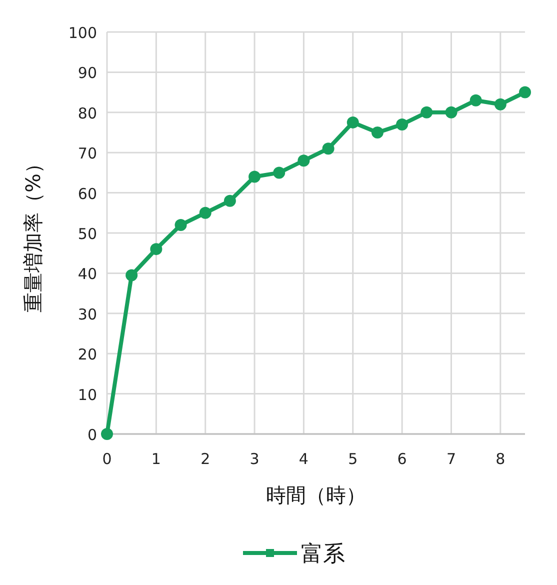  I want to click on y-tick-label: 20, so click(87, 355).